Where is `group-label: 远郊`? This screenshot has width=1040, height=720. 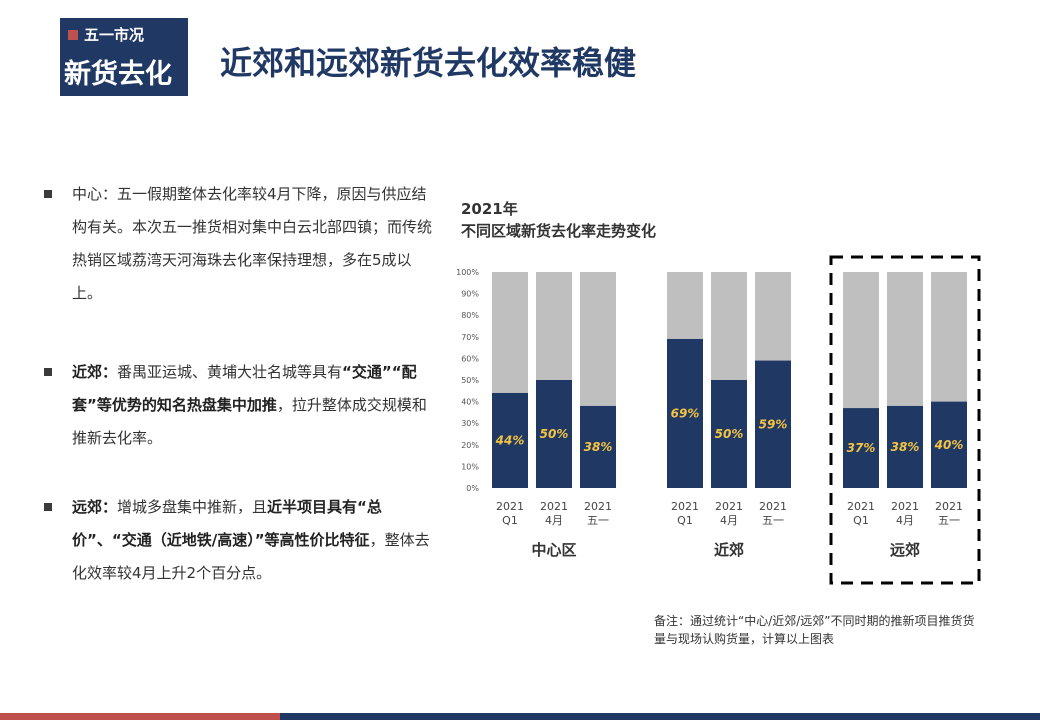 group-label: 远郊 is located at coordinates (905, 550).